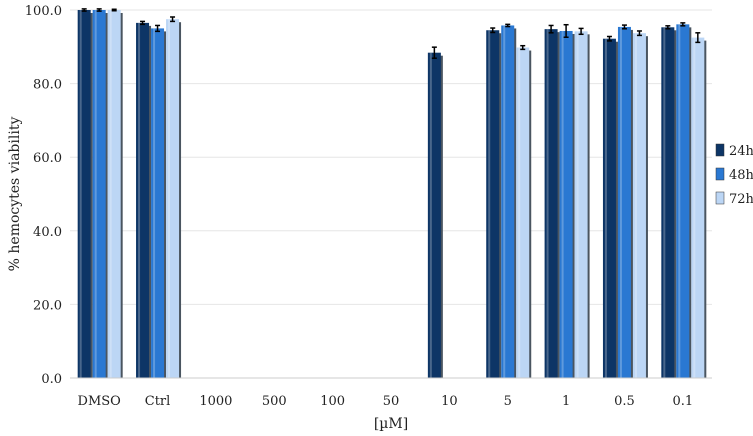 The width and height of the screenshot is (753, 436). I want to click on y-tick-label: 60.0, so click(47, 158).